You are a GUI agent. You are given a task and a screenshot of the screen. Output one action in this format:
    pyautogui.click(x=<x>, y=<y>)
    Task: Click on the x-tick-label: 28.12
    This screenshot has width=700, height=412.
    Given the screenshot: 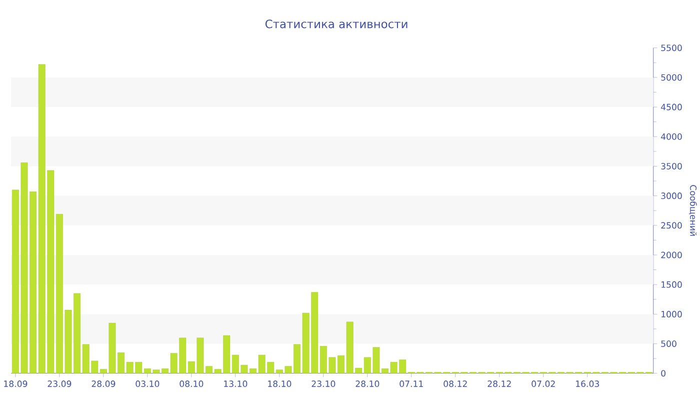 What is the action you would take?
    pyautogui.click(x=499, y=384)
    